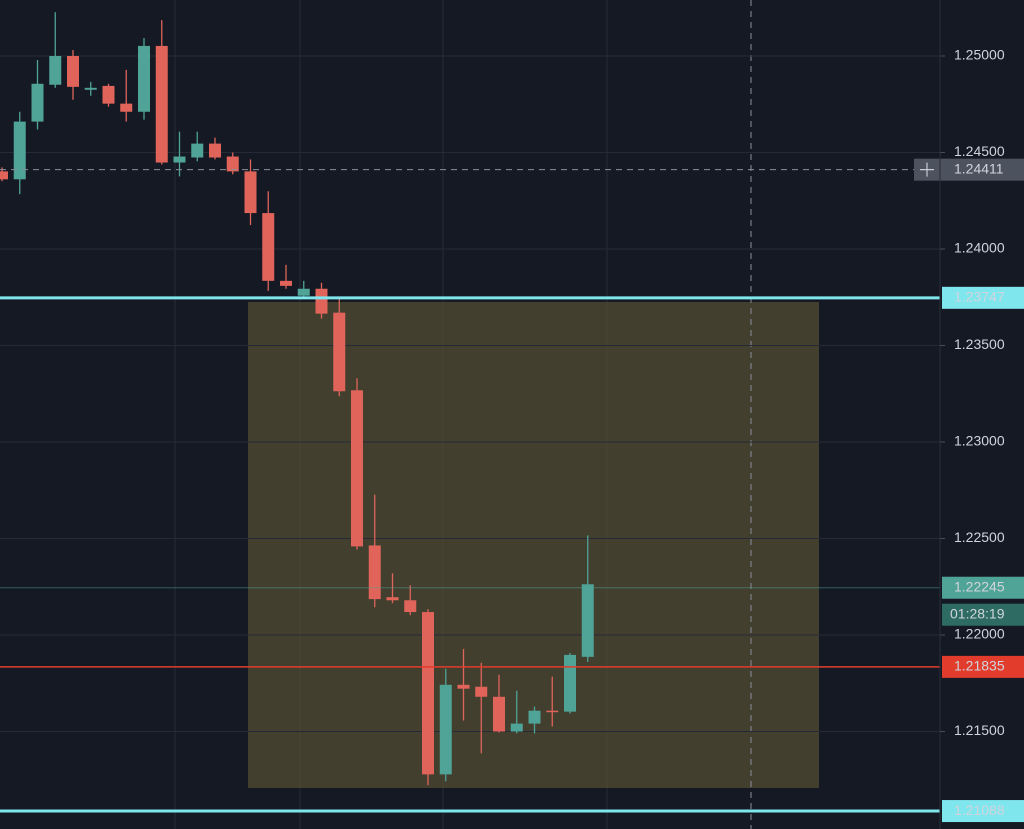 The image size is (1024, 829). I want to click on price-tag-label: 1.22245, so click(979, 586).